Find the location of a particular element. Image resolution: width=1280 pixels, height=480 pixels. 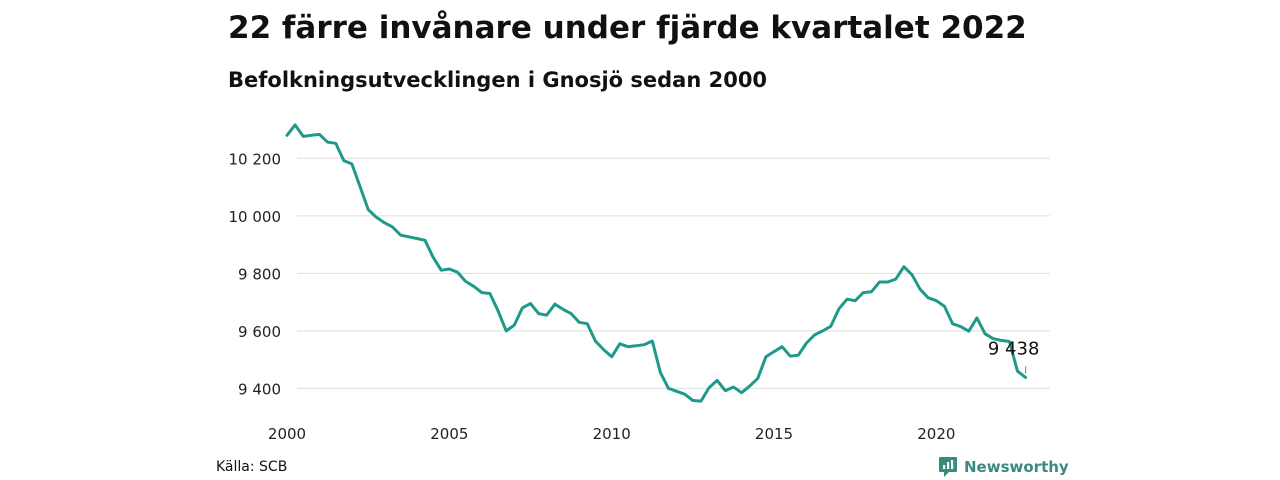

newsworthy-logo-icon is located at coordinates (948, 467).